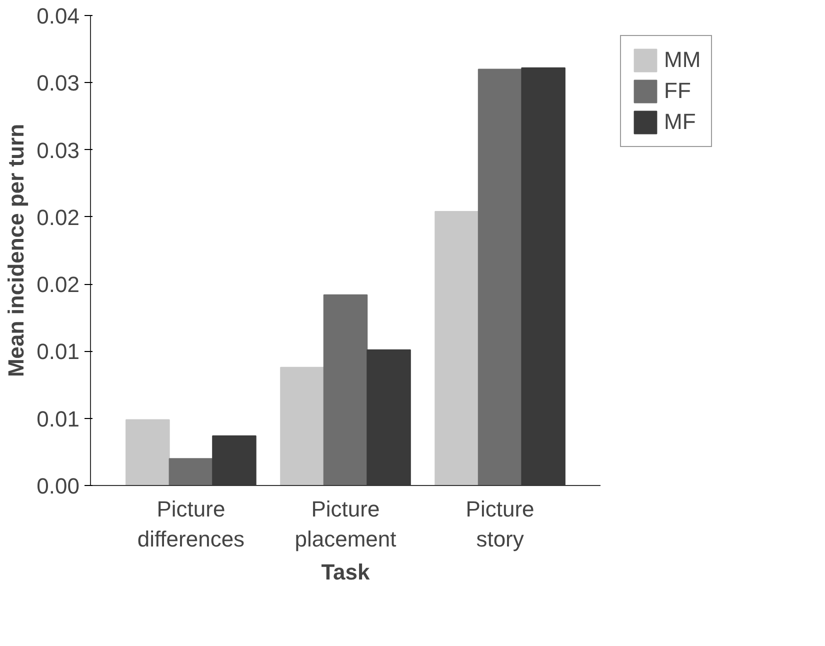 Image resolution: width=825 pixels, height=646 pixels. What do you see at coordinates (16, 251) in the screenshot?
I see `y-axis-title: Mean incidence per turn` at bounding box center [16, 251].